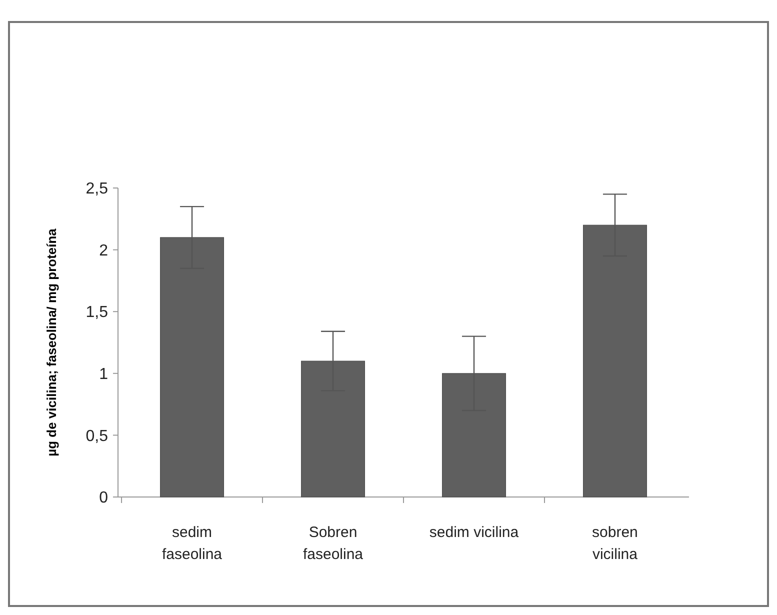 This screenshot has width=777, height=615. I want to click on y-tick-label: 2, so click(103, 251).